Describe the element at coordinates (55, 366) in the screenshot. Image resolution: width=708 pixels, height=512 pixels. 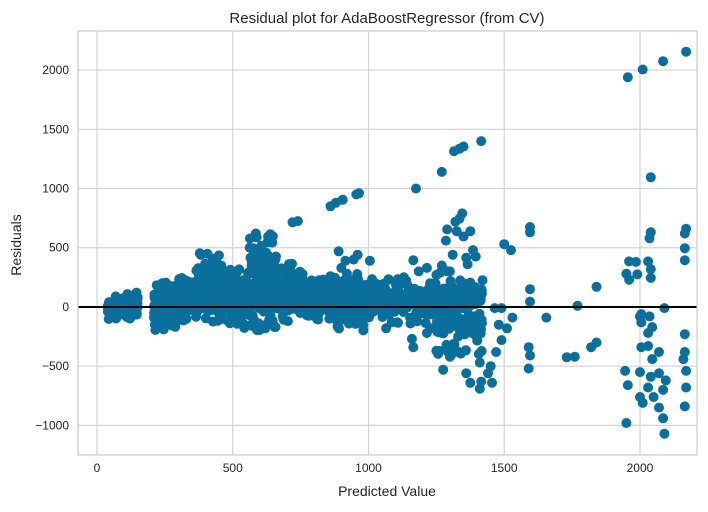
I see `y-tick-label: −500` at that location.